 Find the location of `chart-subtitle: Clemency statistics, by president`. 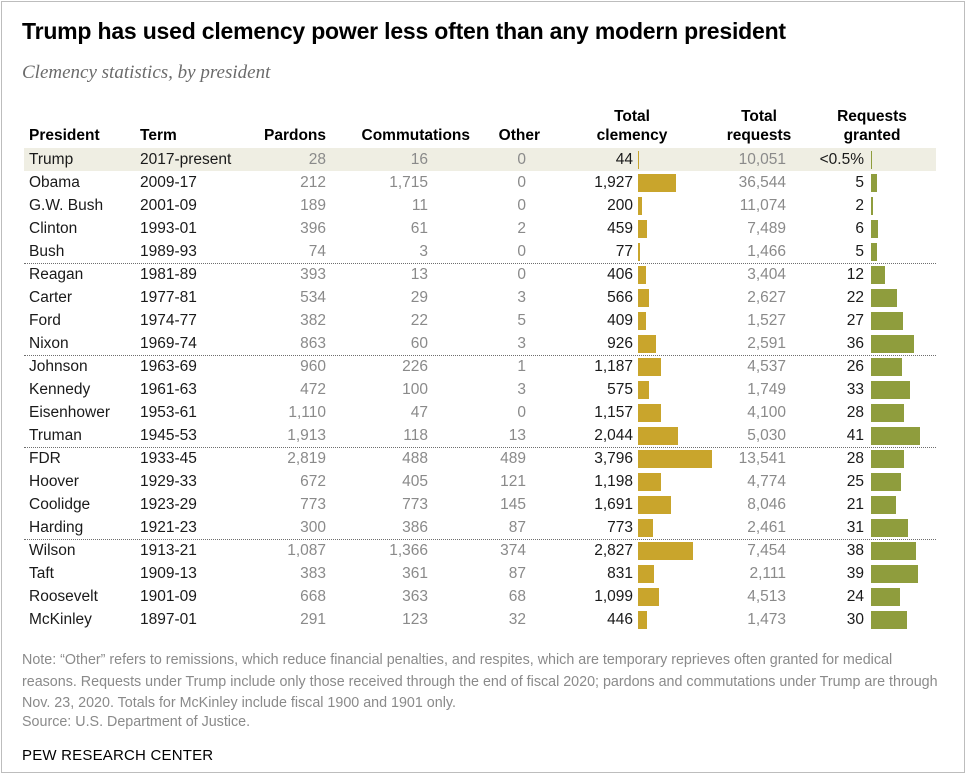

chart-subtitle: Clemency statistics, by president is located at coordinates (146, 72).